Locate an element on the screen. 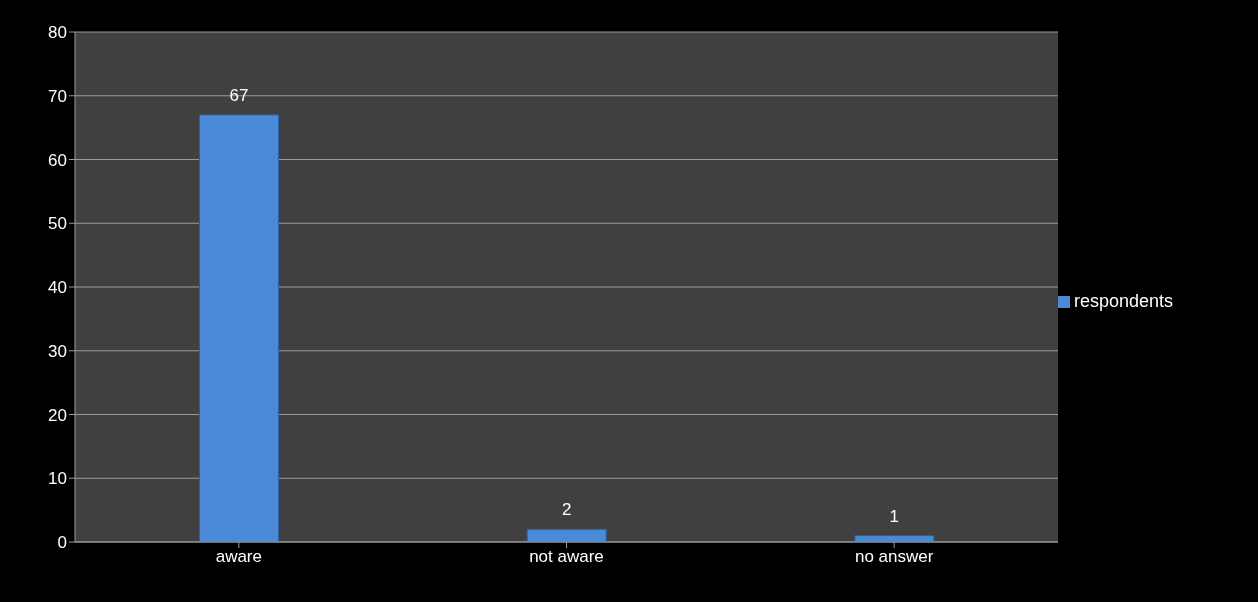 The height and width of the screenshot is (602, 1258). y-tick-label: 60 is located at coordinates (57, 160).